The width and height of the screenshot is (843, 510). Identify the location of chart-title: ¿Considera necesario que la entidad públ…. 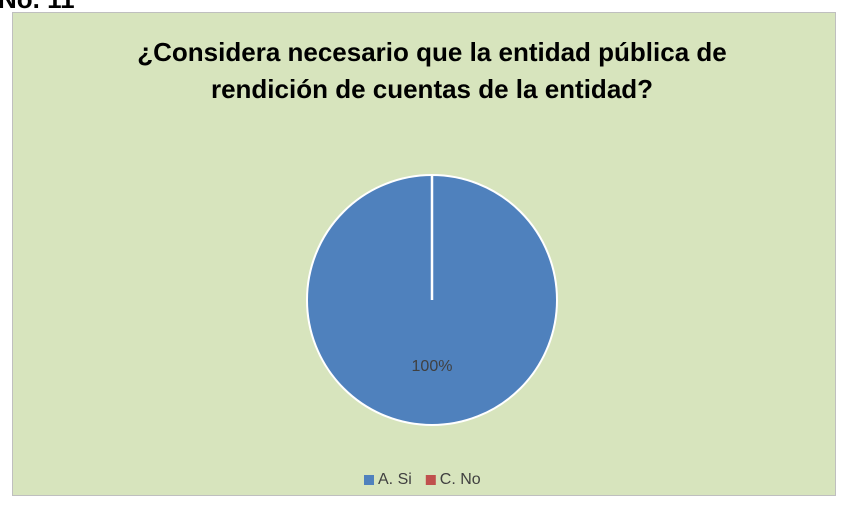
(432, 70).